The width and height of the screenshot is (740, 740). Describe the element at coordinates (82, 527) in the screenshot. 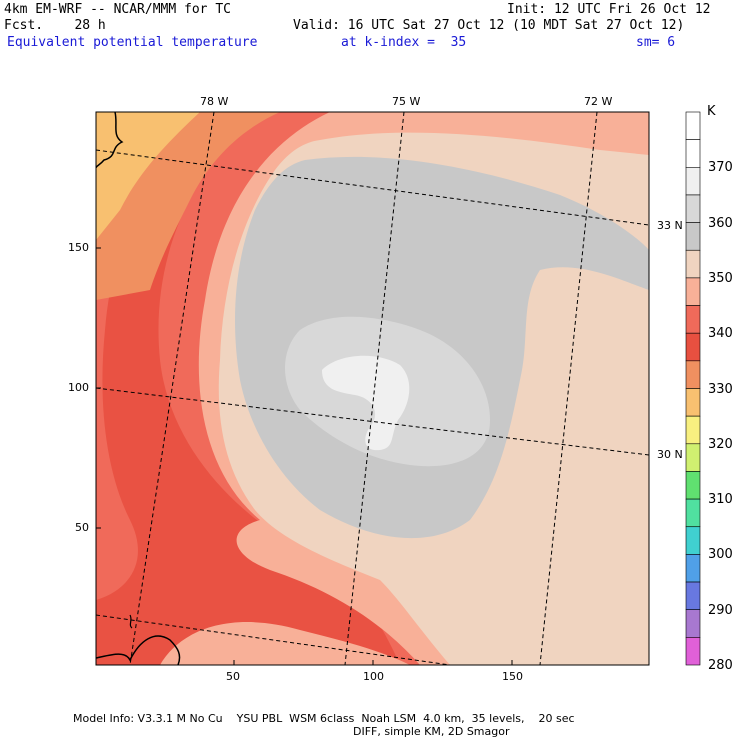

I see `y-tick-50: 50` at that location.